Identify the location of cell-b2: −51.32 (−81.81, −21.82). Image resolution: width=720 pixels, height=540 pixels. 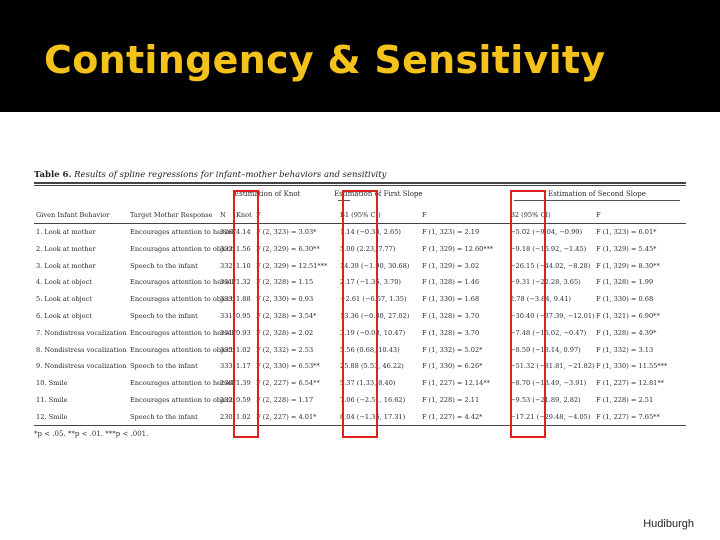
(552, 366).